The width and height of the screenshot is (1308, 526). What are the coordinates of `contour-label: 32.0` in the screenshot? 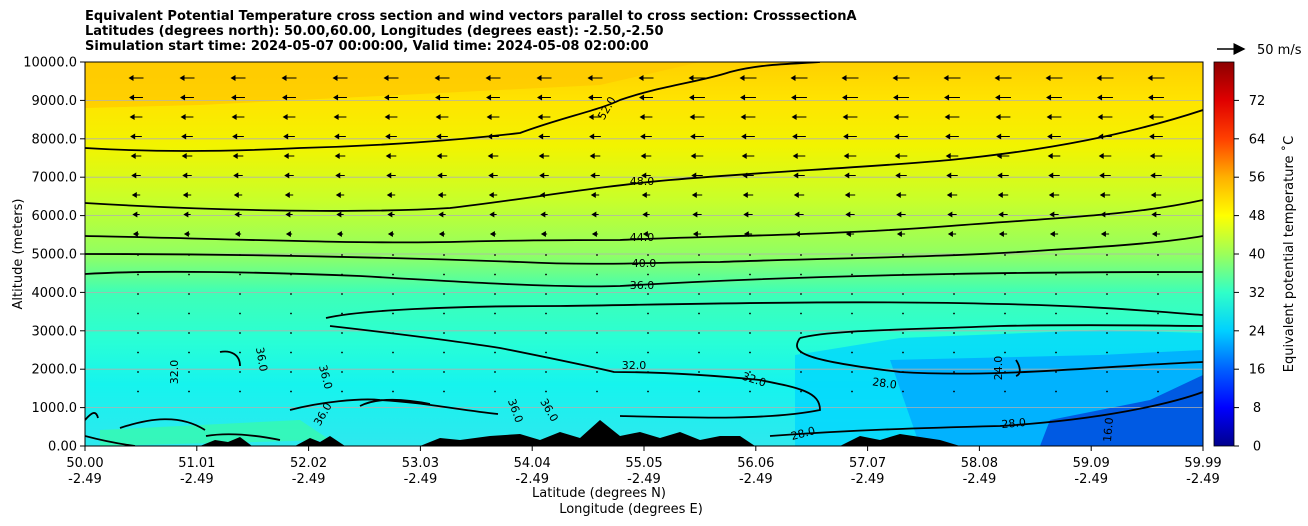 It's located at (174, 372).